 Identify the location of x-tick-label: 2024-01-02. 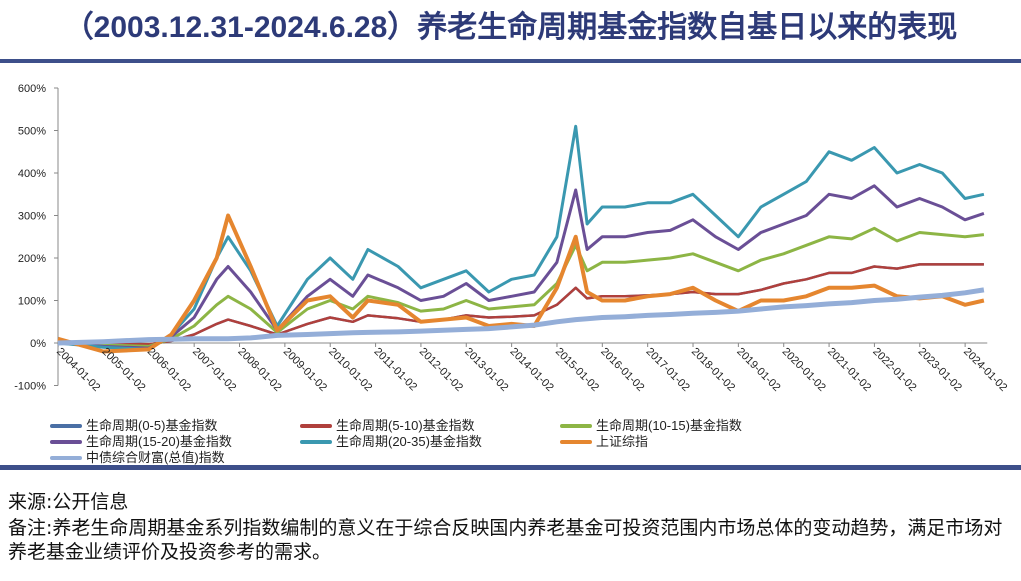
(985, 370).